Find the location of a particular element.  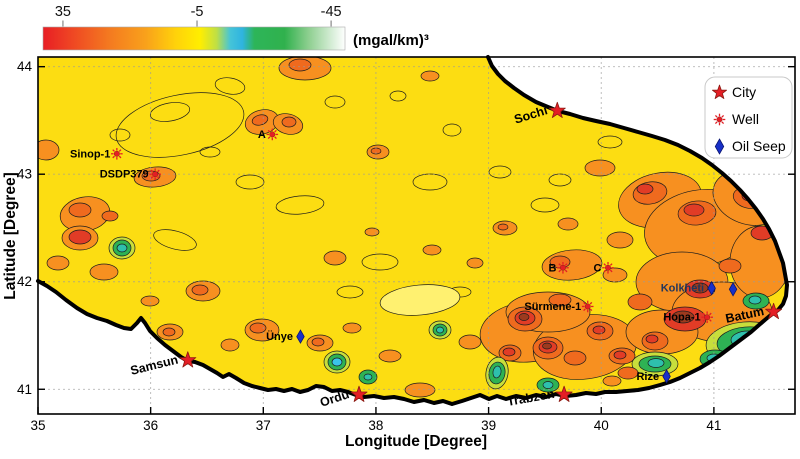

colorbar: (mgal/km)³ 35 -5 -45 is located at coordinates (235, 27).